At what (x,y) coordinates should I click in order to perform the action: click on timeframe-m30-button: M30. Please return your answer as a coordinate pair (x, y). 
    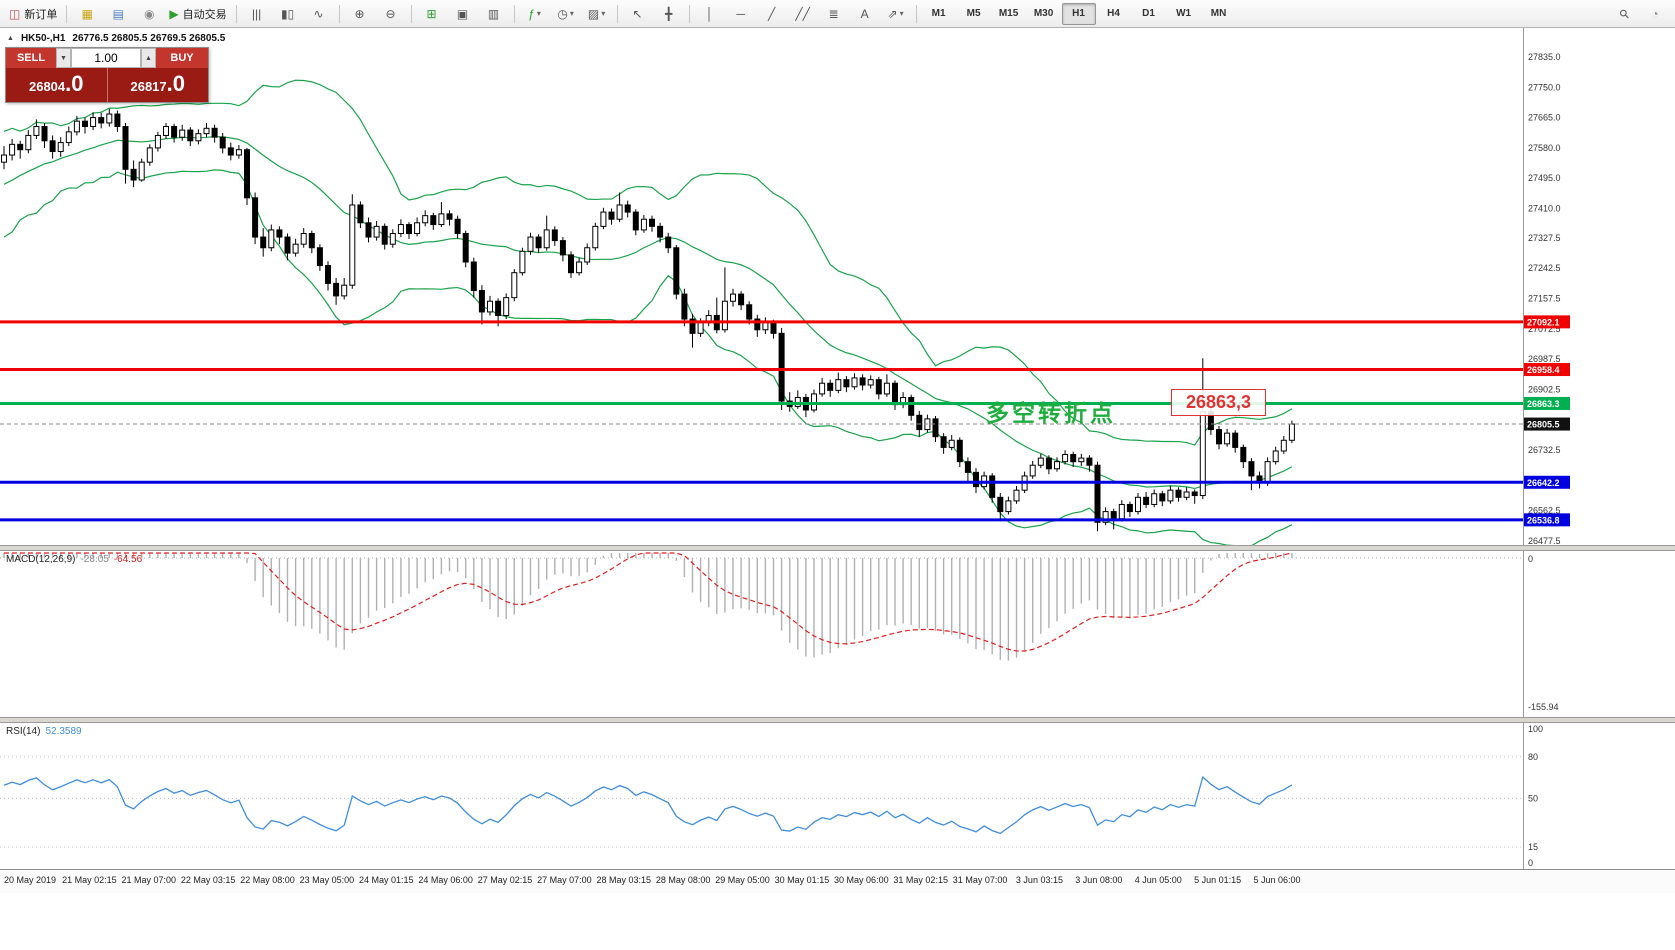
    Looking at the image, I should click on (1043, 13).